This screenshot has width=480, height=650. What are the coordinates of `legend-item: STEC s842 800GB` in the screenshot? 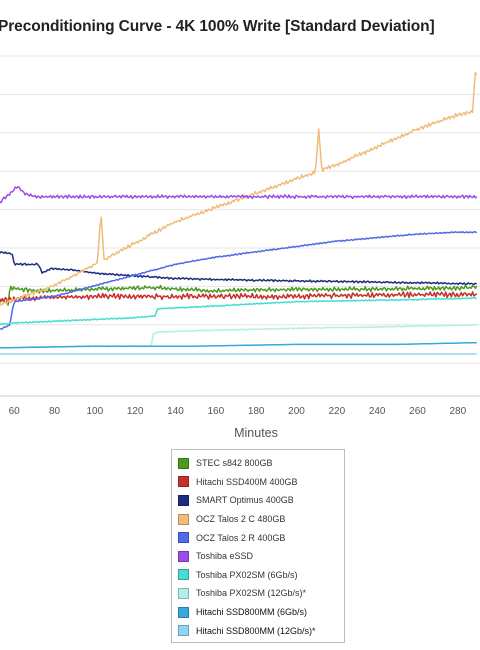 It's located at (258, 463).